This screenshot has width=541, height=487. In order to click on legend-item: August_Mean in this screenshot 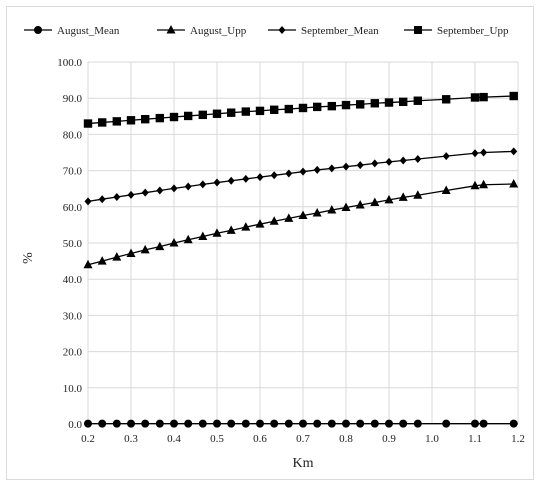, I will do `click(72, 31)`.